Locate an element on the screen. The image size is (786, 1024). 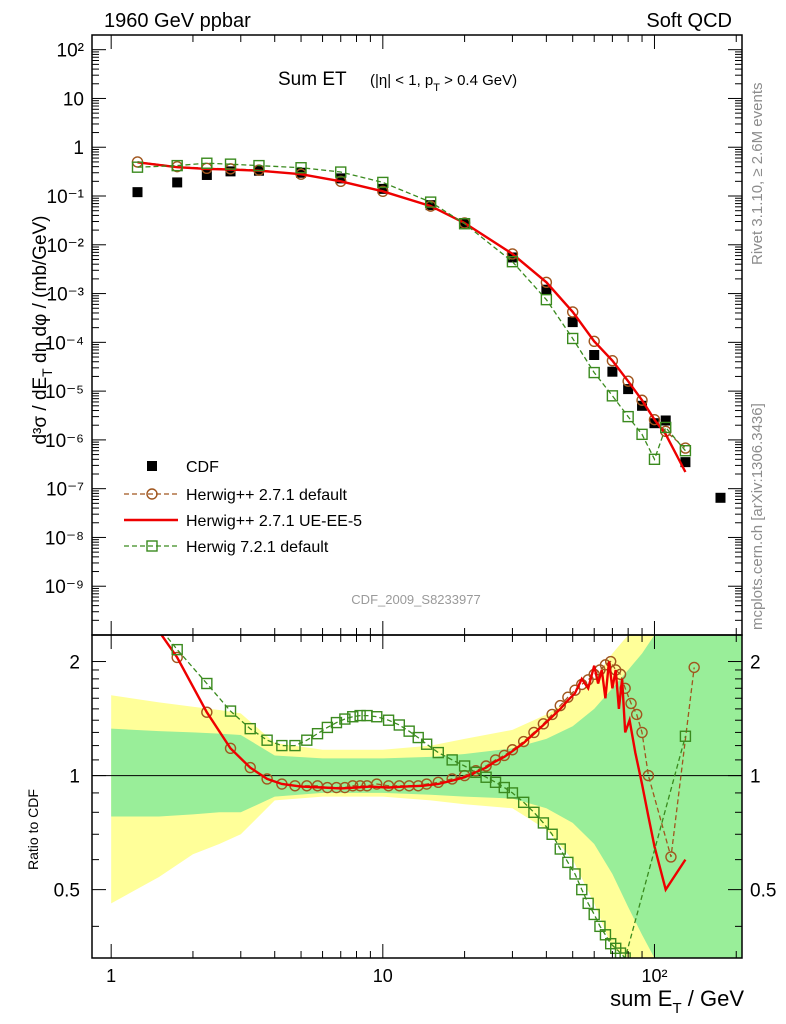
legend-marker is located at coordinates (152, 494).